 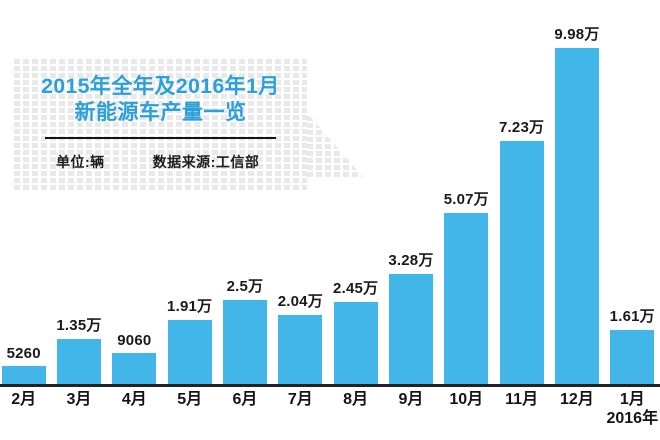 I want to click on x-axis-labels: 2月 3月 4月 5月 6月 7月 8月 9月 10月 11月 12月 1月 2016年, so click(x=330, y=409).